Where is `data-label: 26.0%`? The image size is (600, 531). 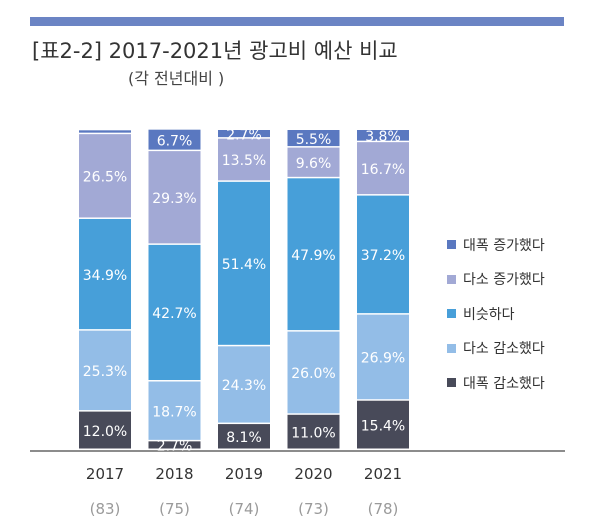
data-label: 26.0% is located at coordinates (313, 374).